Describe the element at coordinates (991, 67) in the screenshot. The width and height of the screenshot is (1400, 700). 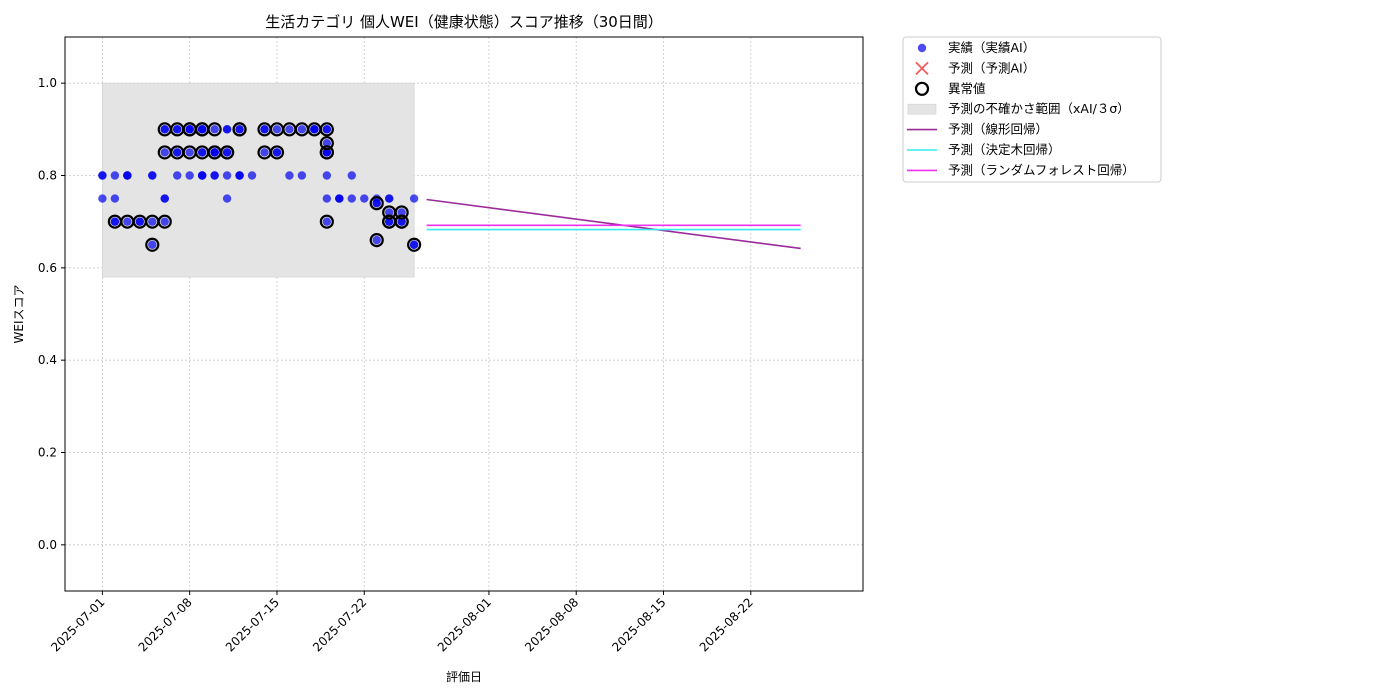
I see `legend-label: 予測（予測AI）` at that location.